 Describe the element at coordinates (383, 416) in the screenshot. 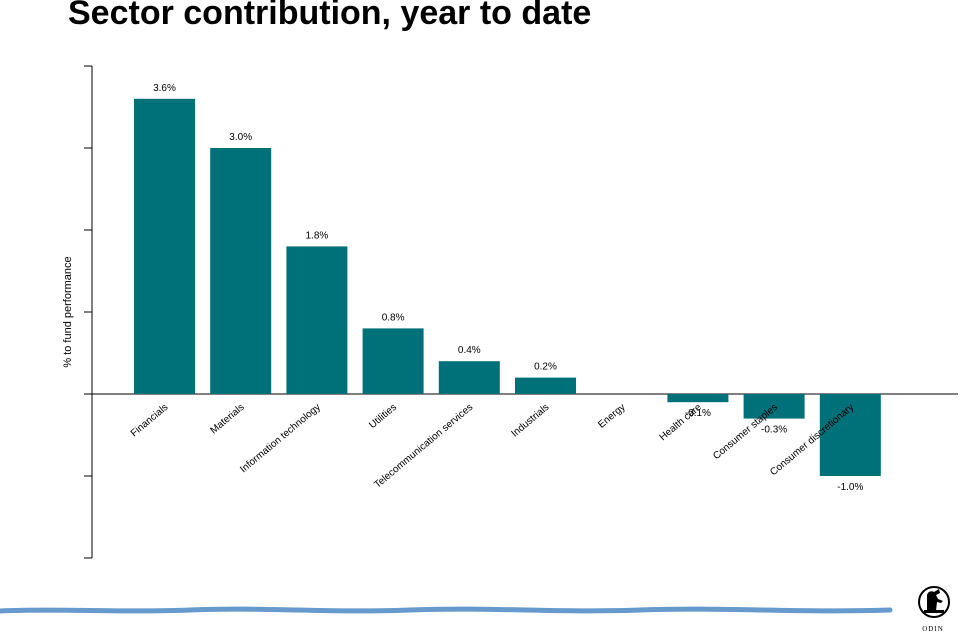

I see `category-label: Utilities` at that location.